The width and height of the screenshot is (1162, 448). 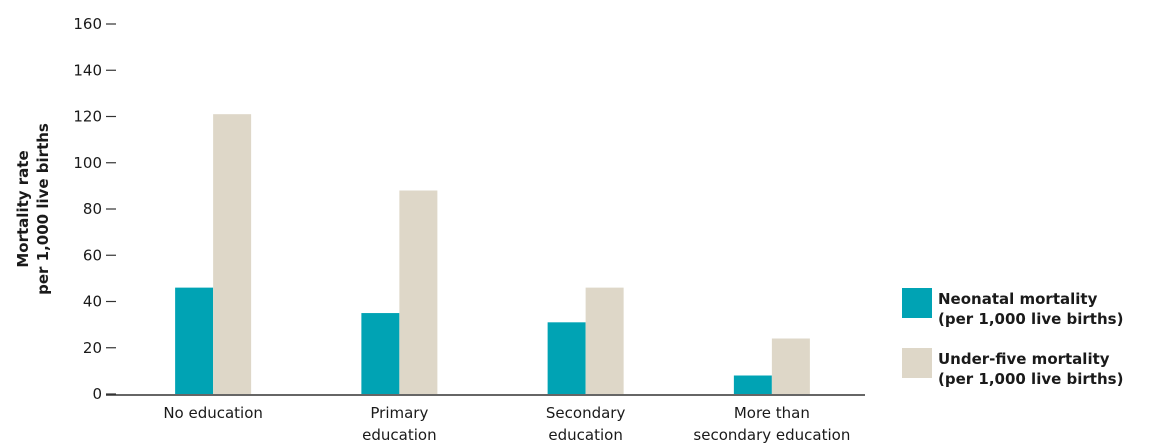 I want to click on y-axis-label-line: Mortality rate, so click(x=23, y=208).